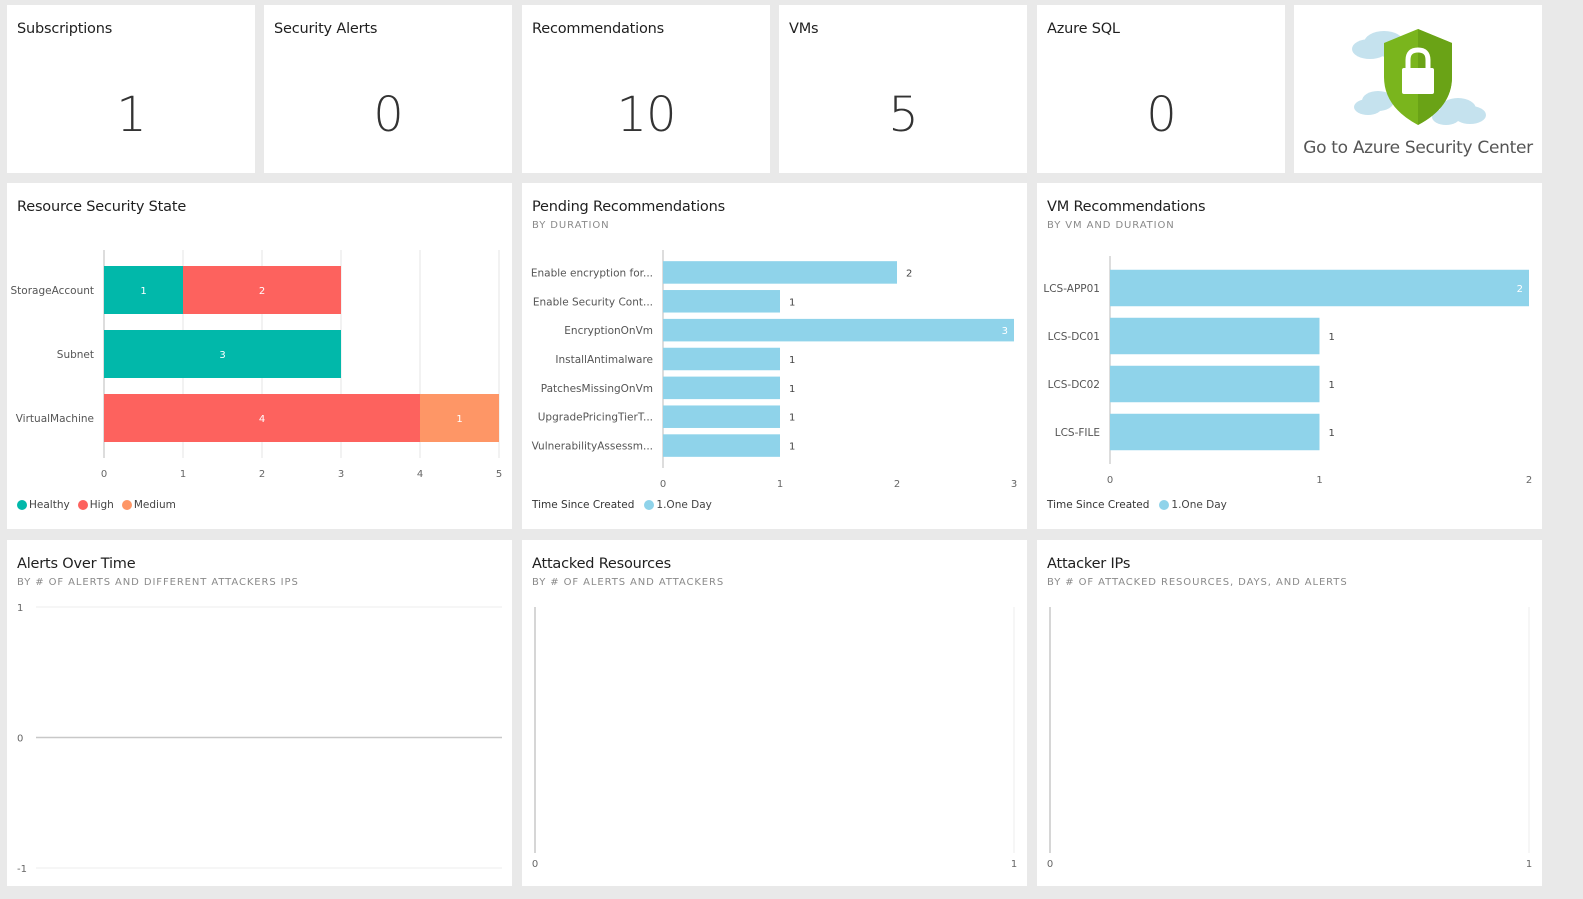  I want to click on legend-label: 1.One Day, so click(684, 505).